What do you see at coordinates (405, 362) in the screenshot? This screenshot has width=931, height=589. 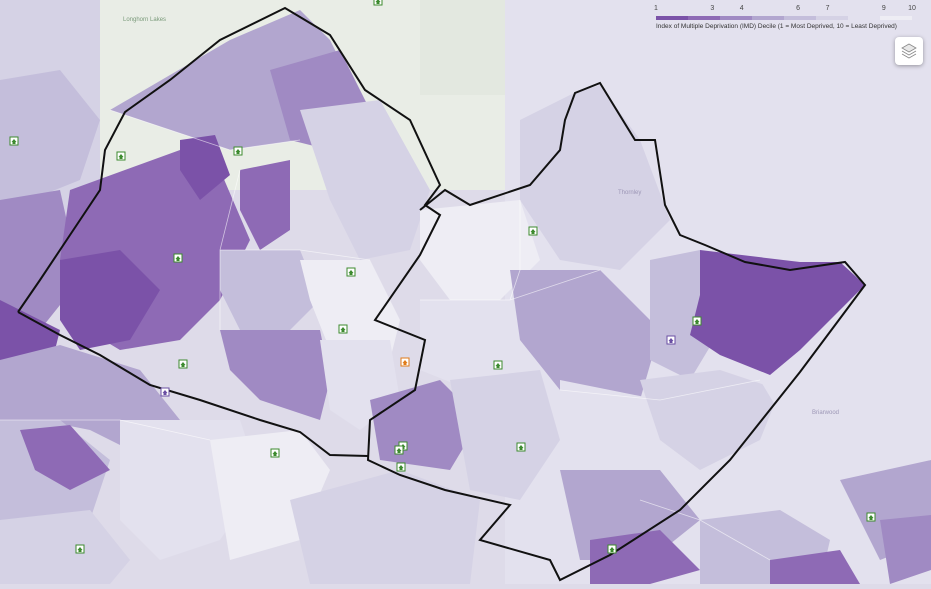 I see `hospital-marker` at bounding box center [405, 362].